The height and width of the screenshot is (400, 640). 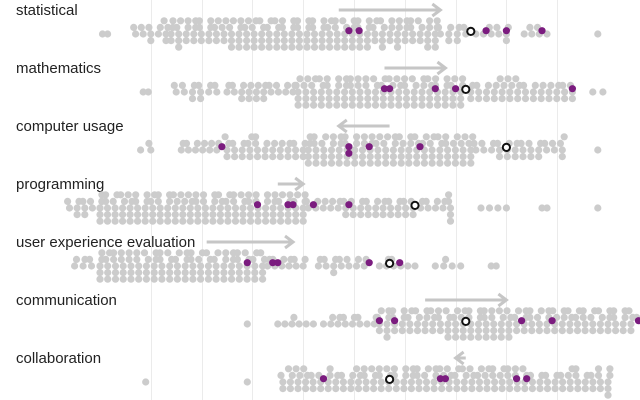 I want to click on row-computer-usage: computer usage, so click(x=309, y=142).